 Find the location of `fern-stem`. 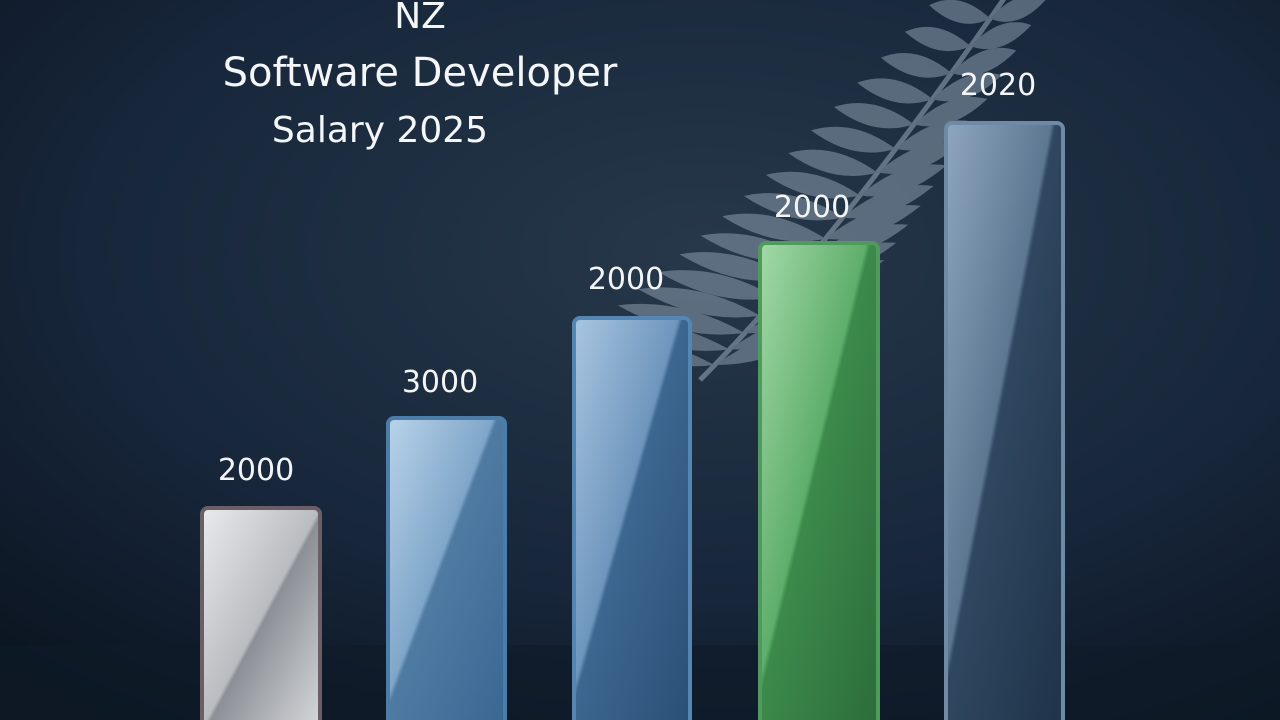

fern-stem is located at coordinates (852, 191).